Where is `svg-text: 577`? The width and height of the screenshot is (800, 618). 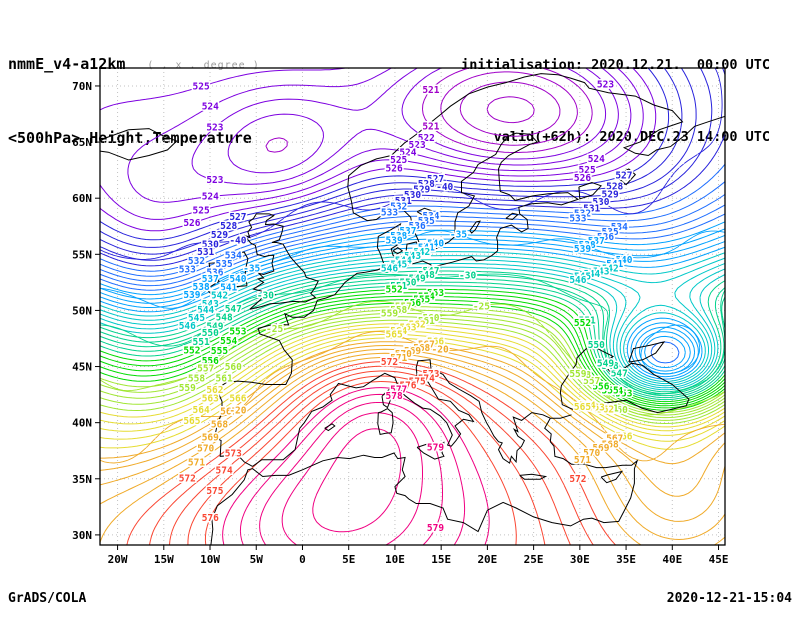 svg-text: 577 is located at coordinates (398, 390).